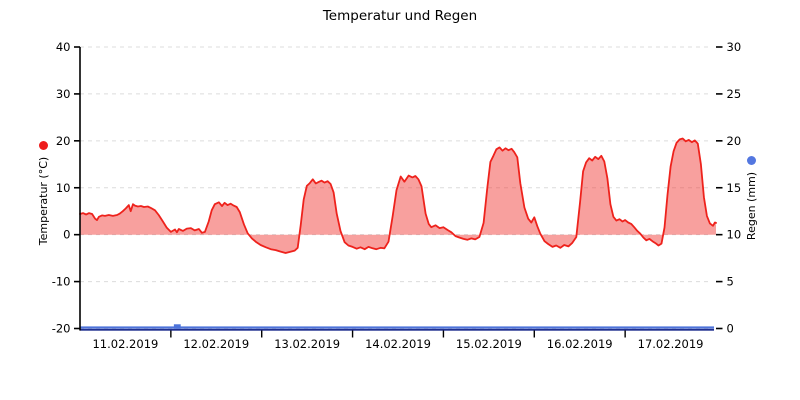 The width and height of the screenshot is (800, 400). Describe the element at coordinates (580, 344) in the screenshot. I see `x-axis-date-label: 16.02.2019` at that location.